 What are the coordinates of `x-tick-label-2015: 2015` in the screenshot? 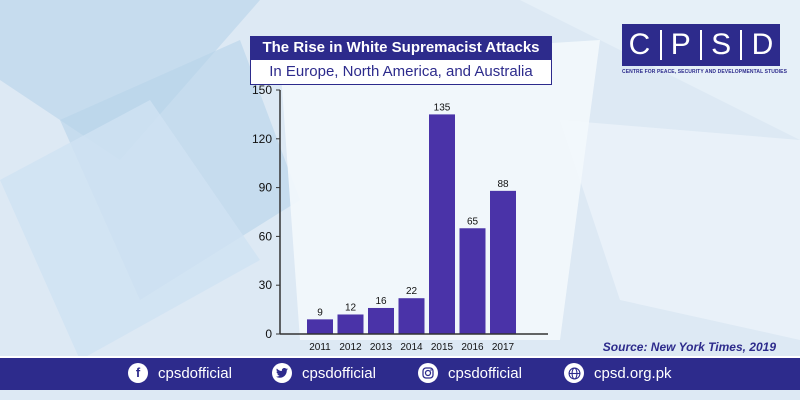 It's located at (442, 347).